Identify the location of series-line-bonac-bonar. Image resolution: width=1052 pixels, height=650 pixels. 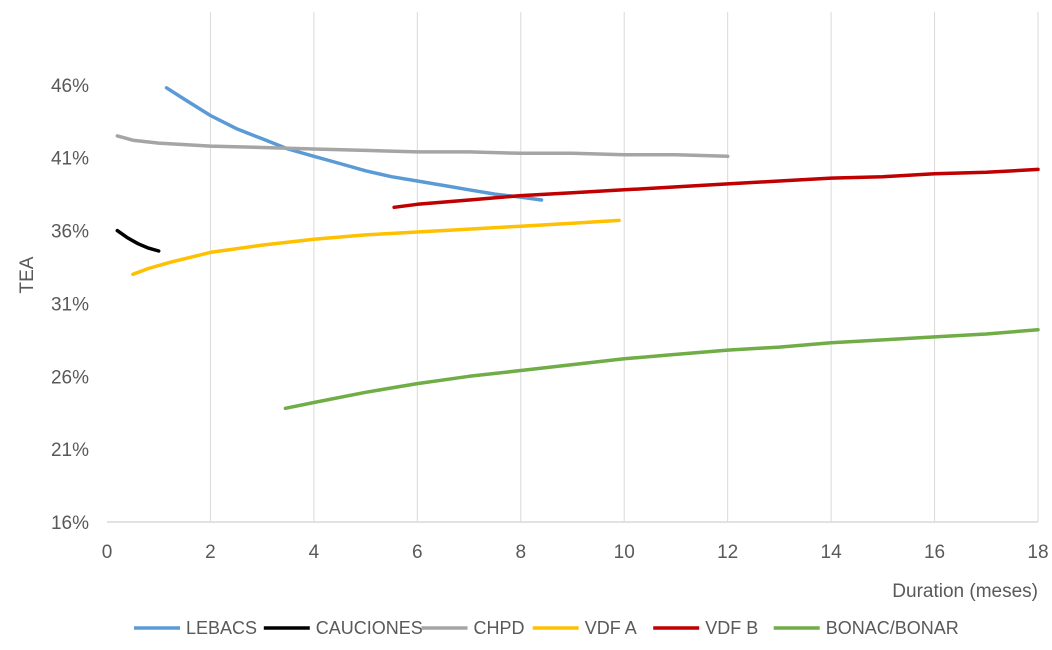
(661, 369).